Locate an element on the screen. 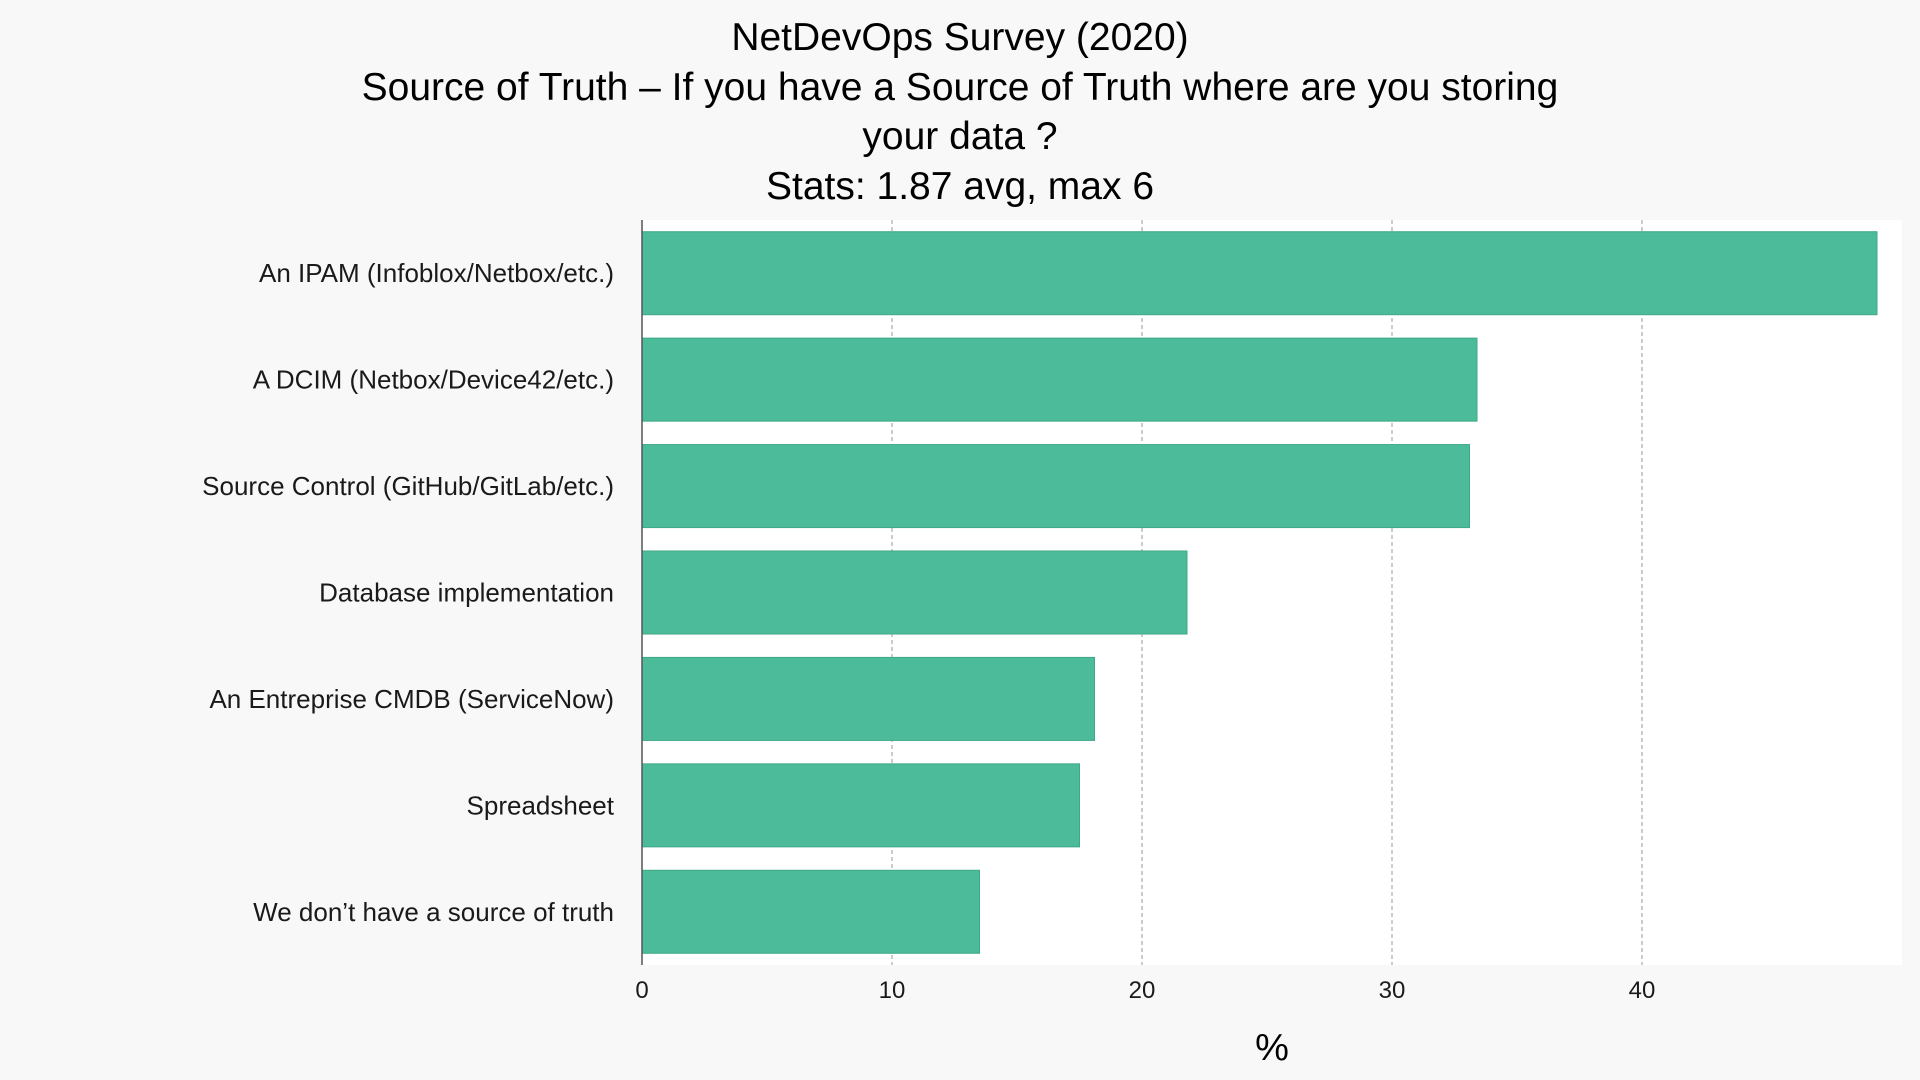  x-tick-label-20: 20 is located at coordinates (1142, 990).